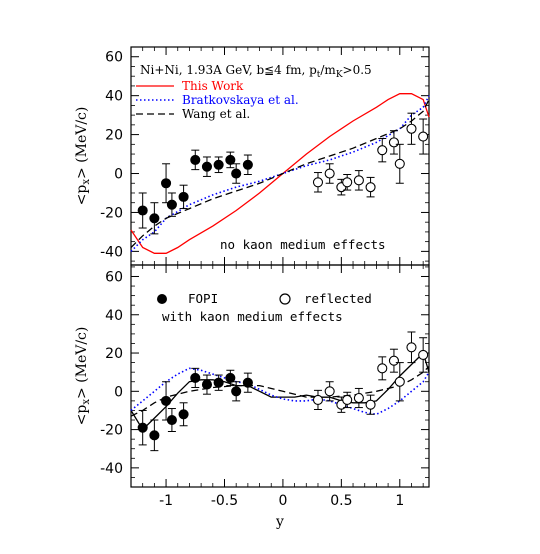 The height and width of the screenshot is (554, 540). I want to click on top-annotation: no kaon medium effects, so click(303, 244).